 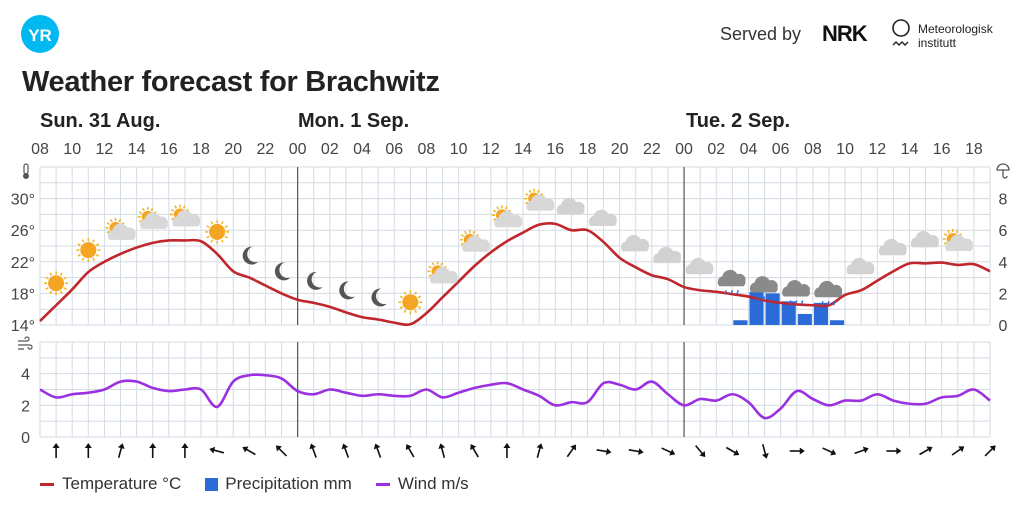 What do you see at coordinates (212, 484) in the screenshot?
I see `legend-precipitation-swatch` at bounding box center [212, 484].